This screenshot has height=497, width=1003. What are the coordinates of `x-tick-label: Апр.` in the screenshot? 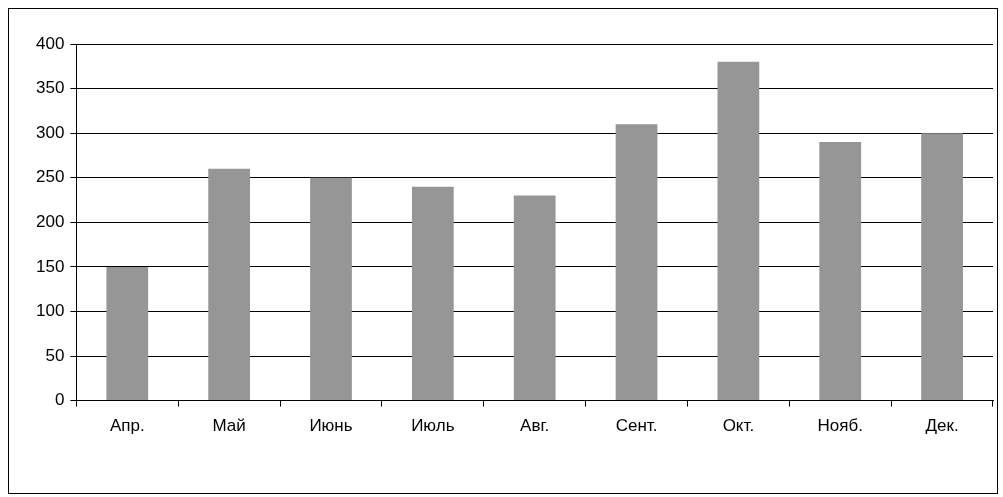 It's located at (127, 426).